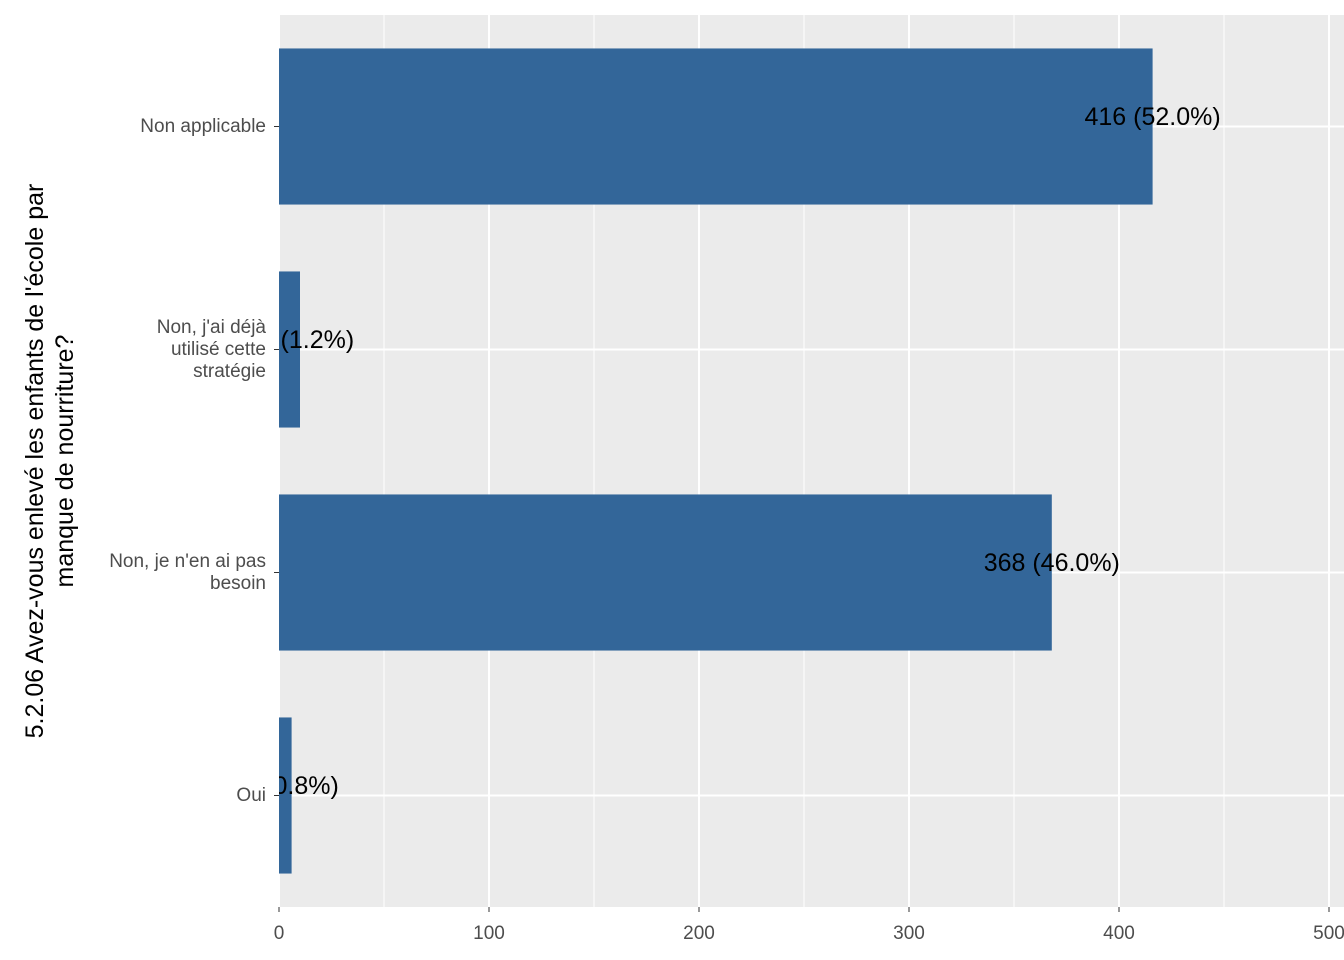 Image resolution: width=1344 pixels, height=960 pixels. Describe the element at coordinates (489, 933) in the screenshot. I see `x-tick-label: 100` at that location.